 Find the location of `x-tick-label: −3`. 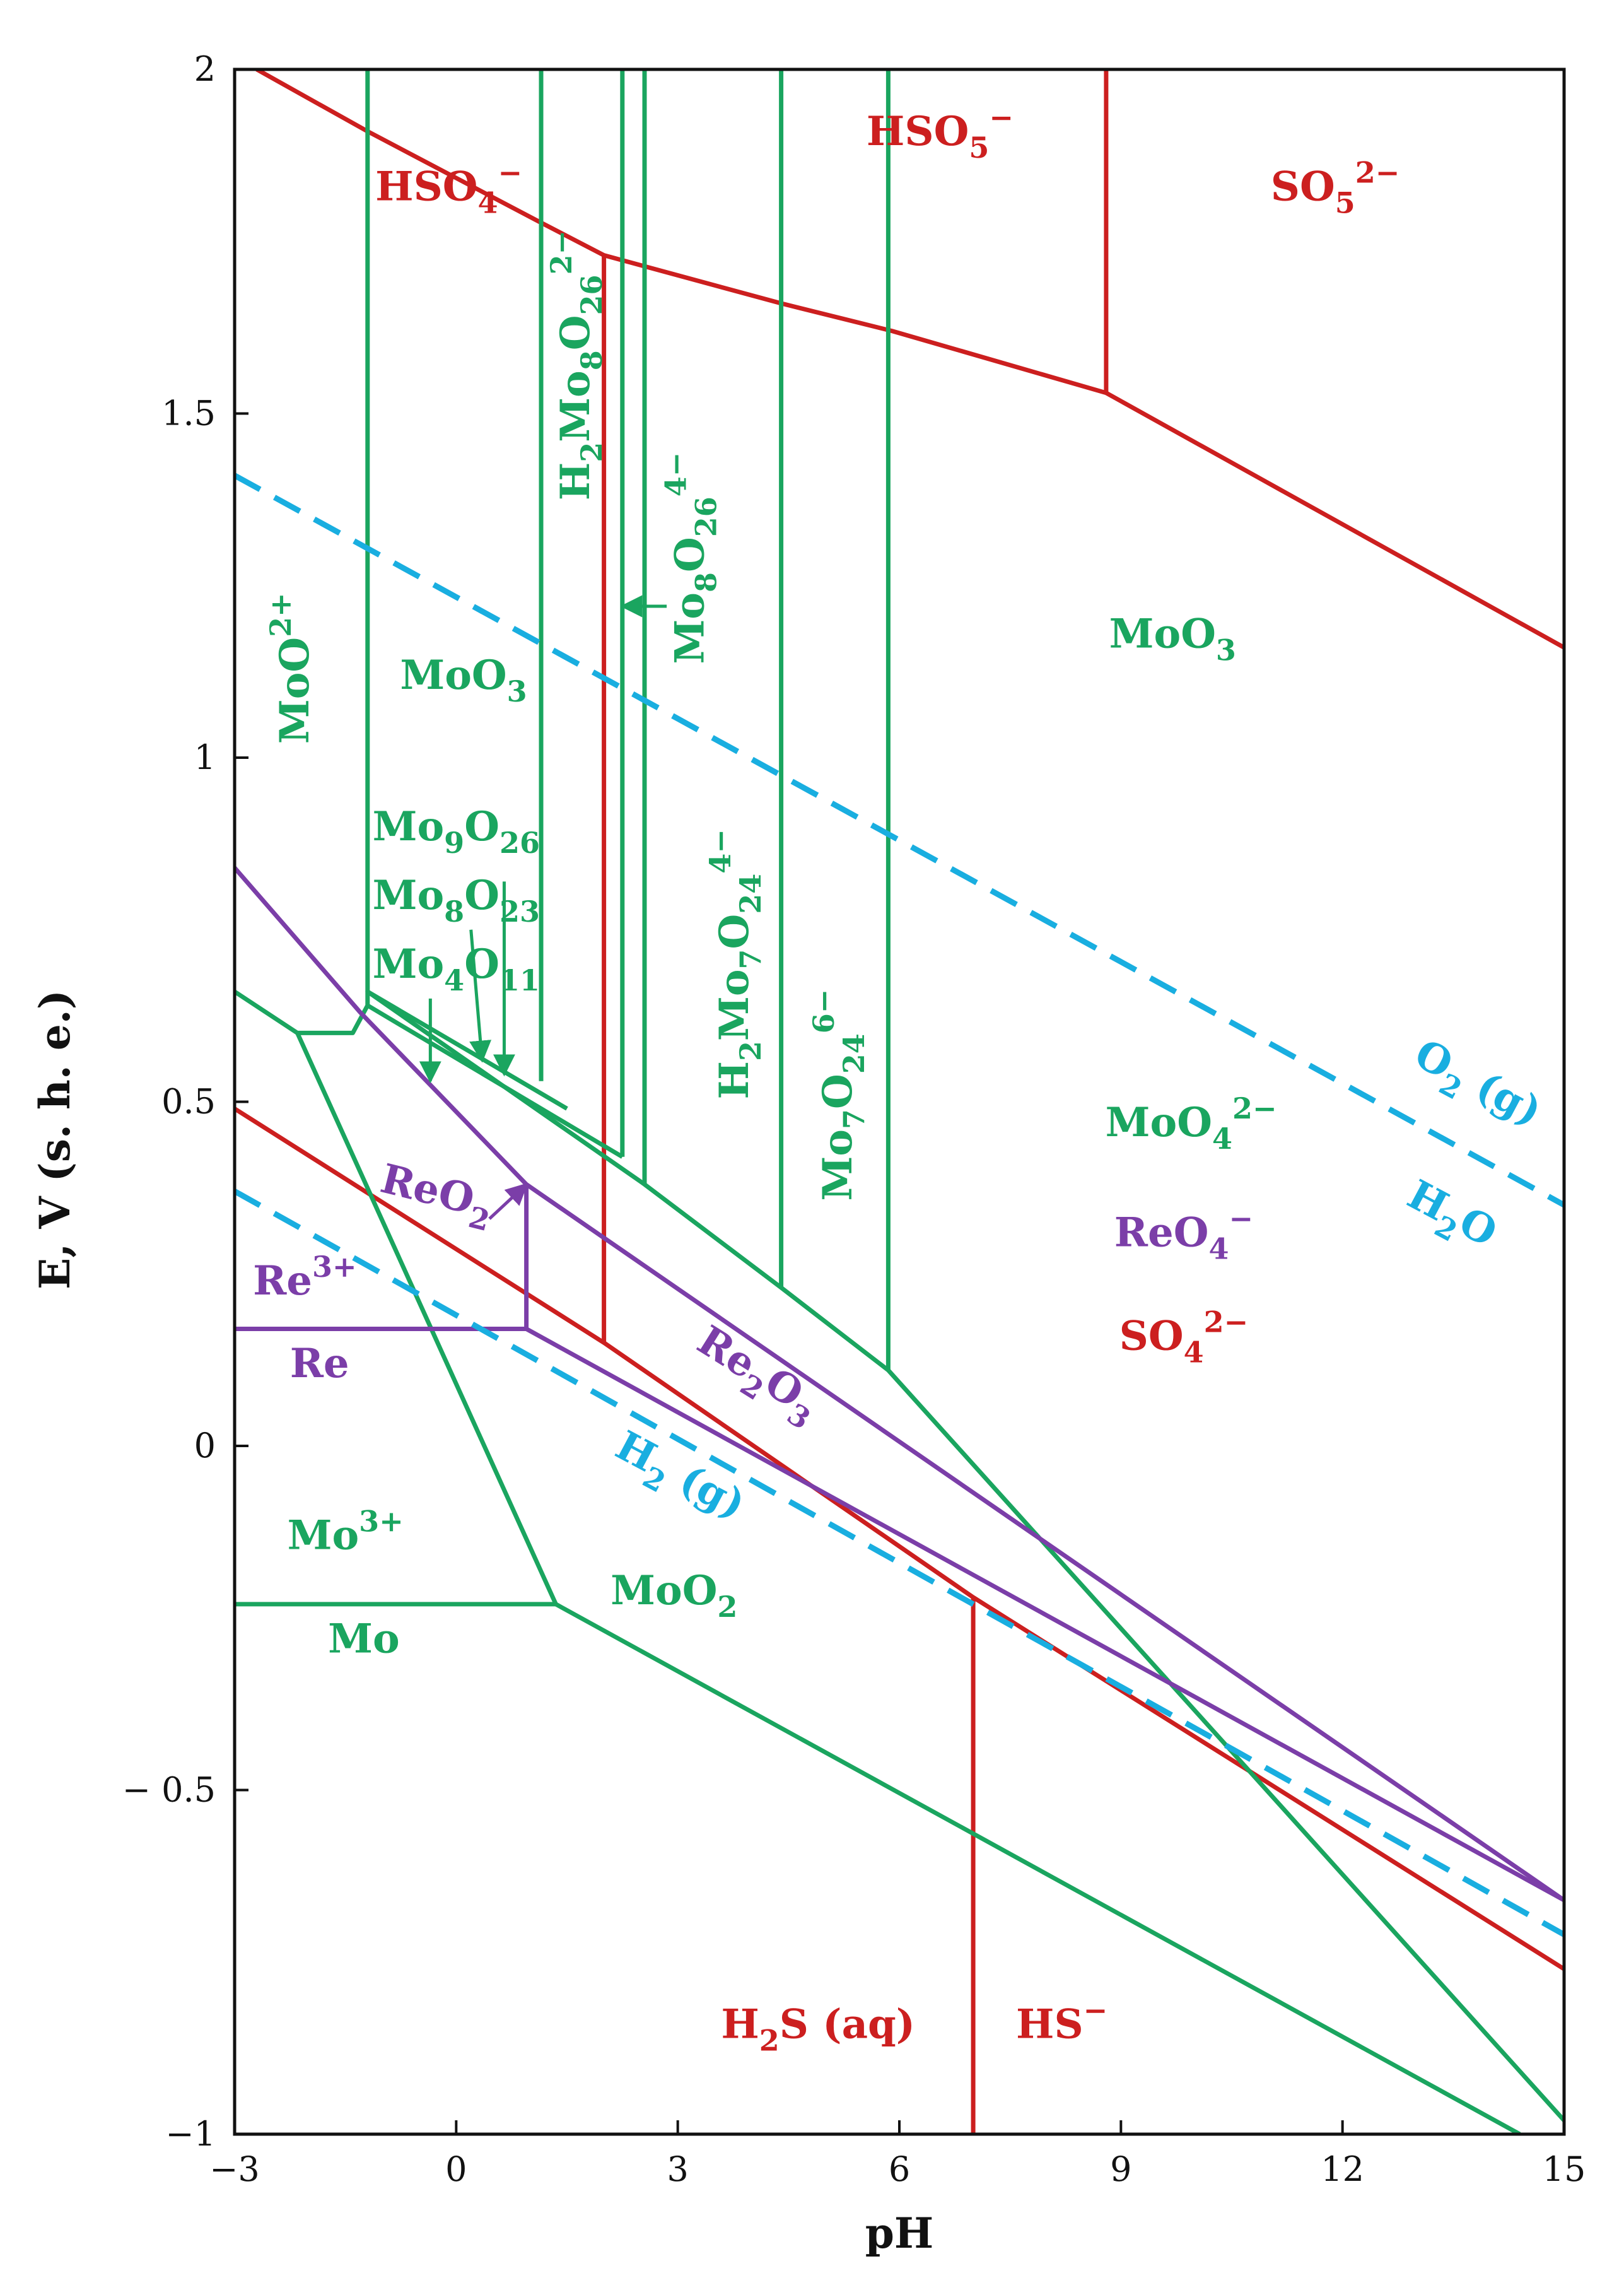

x-tick-label: −3 is located at coordinates (235, 2169).